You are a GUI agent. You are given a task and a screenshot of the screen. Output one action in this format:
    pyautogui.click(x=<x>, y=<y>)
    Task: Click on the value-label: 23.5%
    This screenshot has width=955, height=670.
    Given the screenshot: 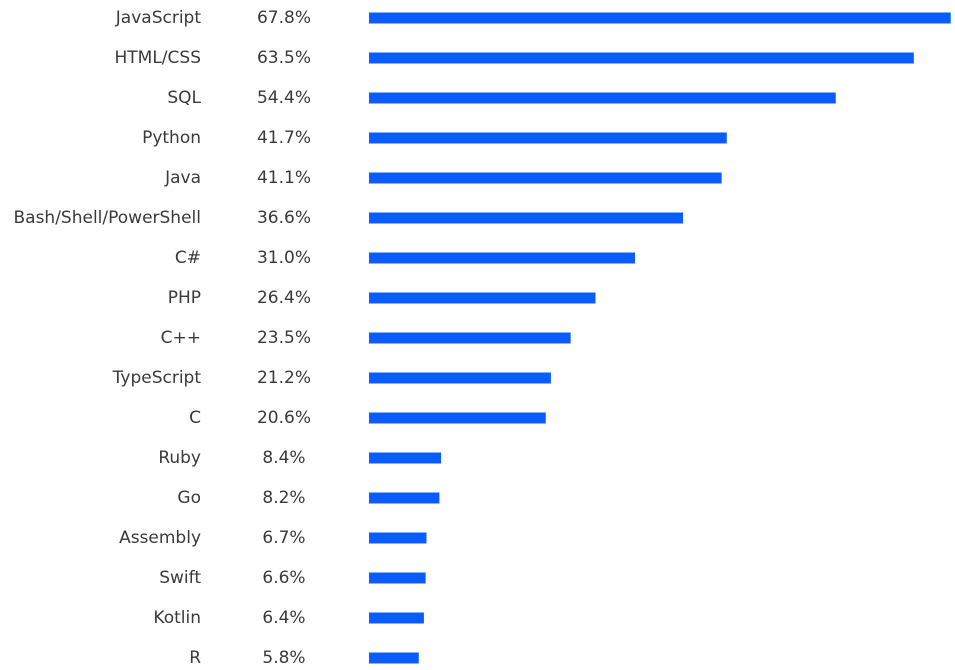 What is the action you would take?
    pyautogui.click(x=284, y=338)
    